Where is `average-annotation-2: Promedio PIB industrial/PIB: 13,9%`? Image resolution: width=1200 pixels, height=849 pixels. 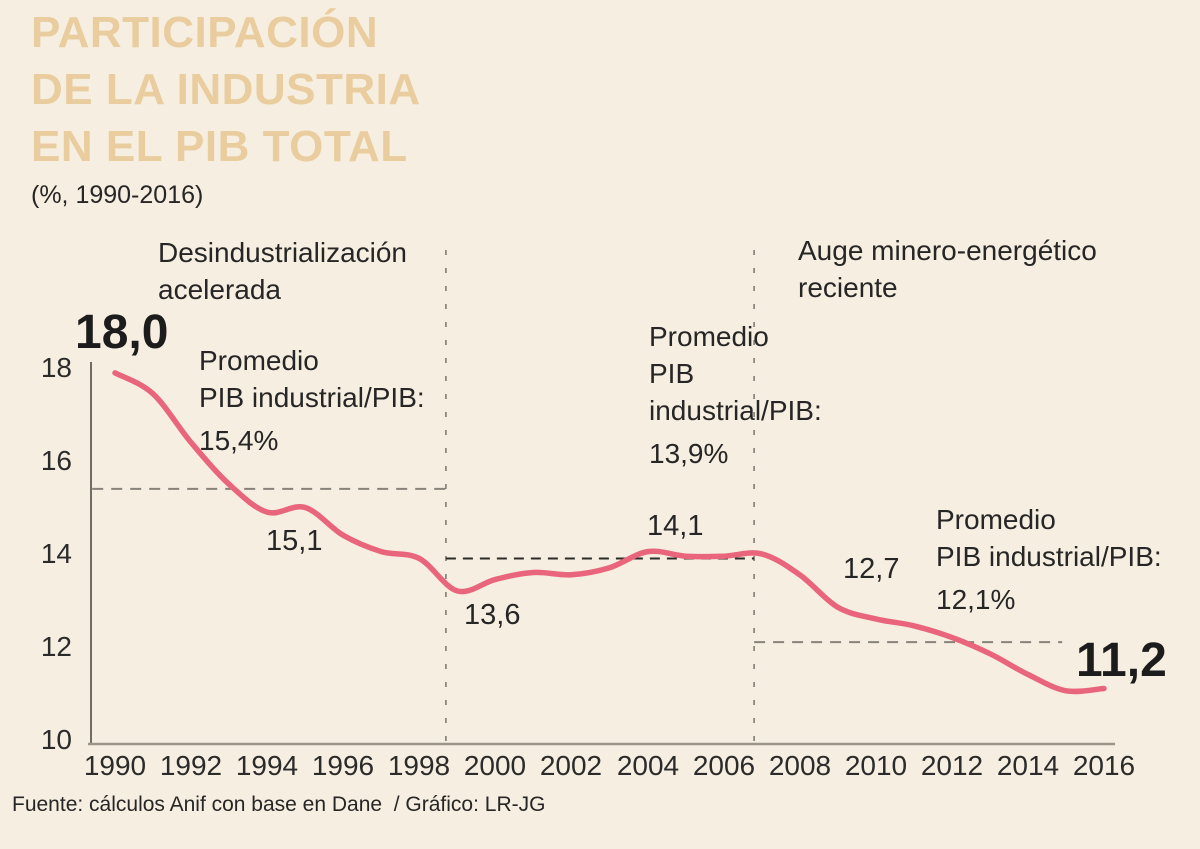
average-annotation-2: Promedio PIB industrial/PIB: 13,9% is located at coordinates (735, 395).